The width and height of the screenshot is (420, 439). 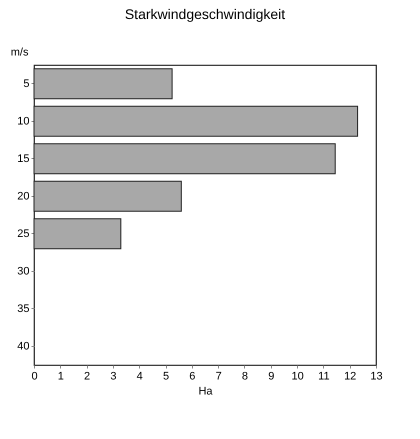 What do you see at coordinates (166, 376) in the screenshot?
I see `x-tick-label: 5` at bounding box center [166, 376].